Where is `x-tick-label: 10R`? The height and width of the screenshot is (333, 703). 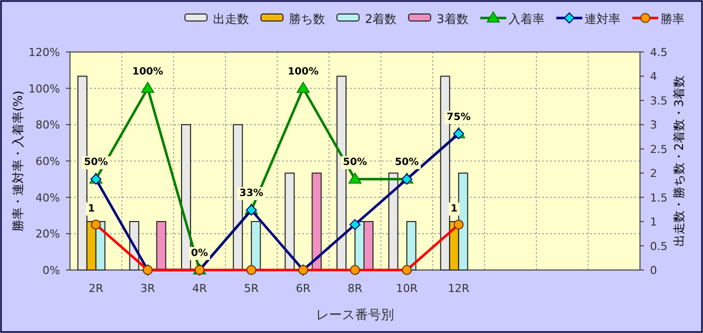
x-tick-label: 10R is located at coordinates (407, 288).